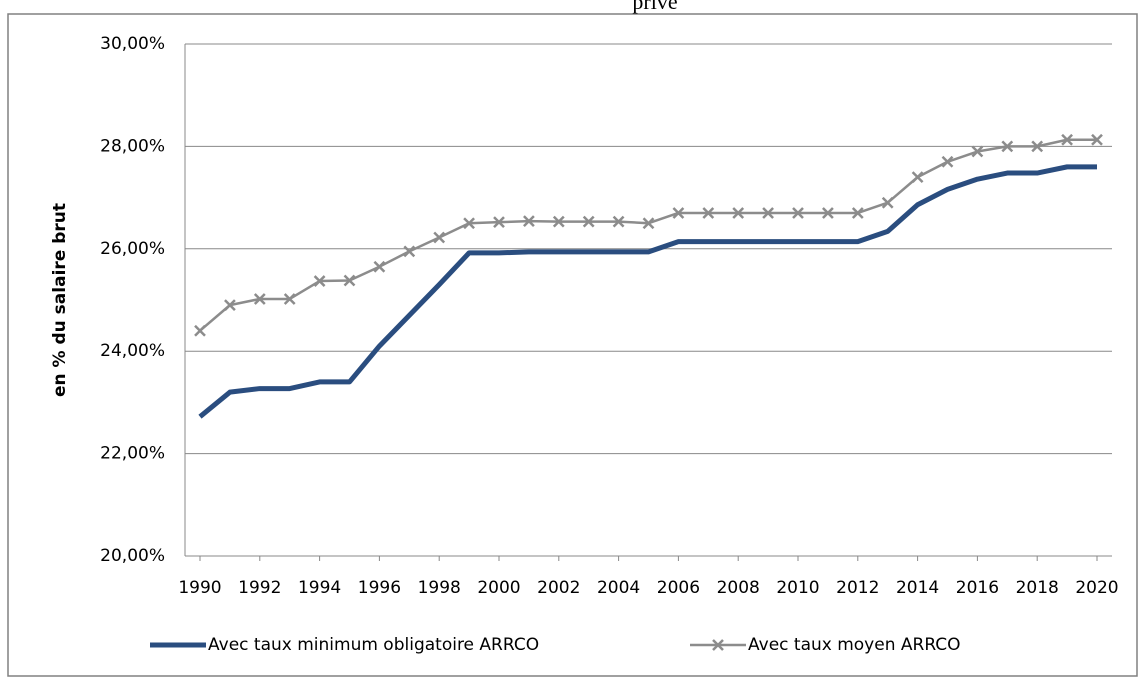  What do you see at coordinates (718, 645) in the screenshot?
I see `legend-marker` at bounding box center [718, 645].